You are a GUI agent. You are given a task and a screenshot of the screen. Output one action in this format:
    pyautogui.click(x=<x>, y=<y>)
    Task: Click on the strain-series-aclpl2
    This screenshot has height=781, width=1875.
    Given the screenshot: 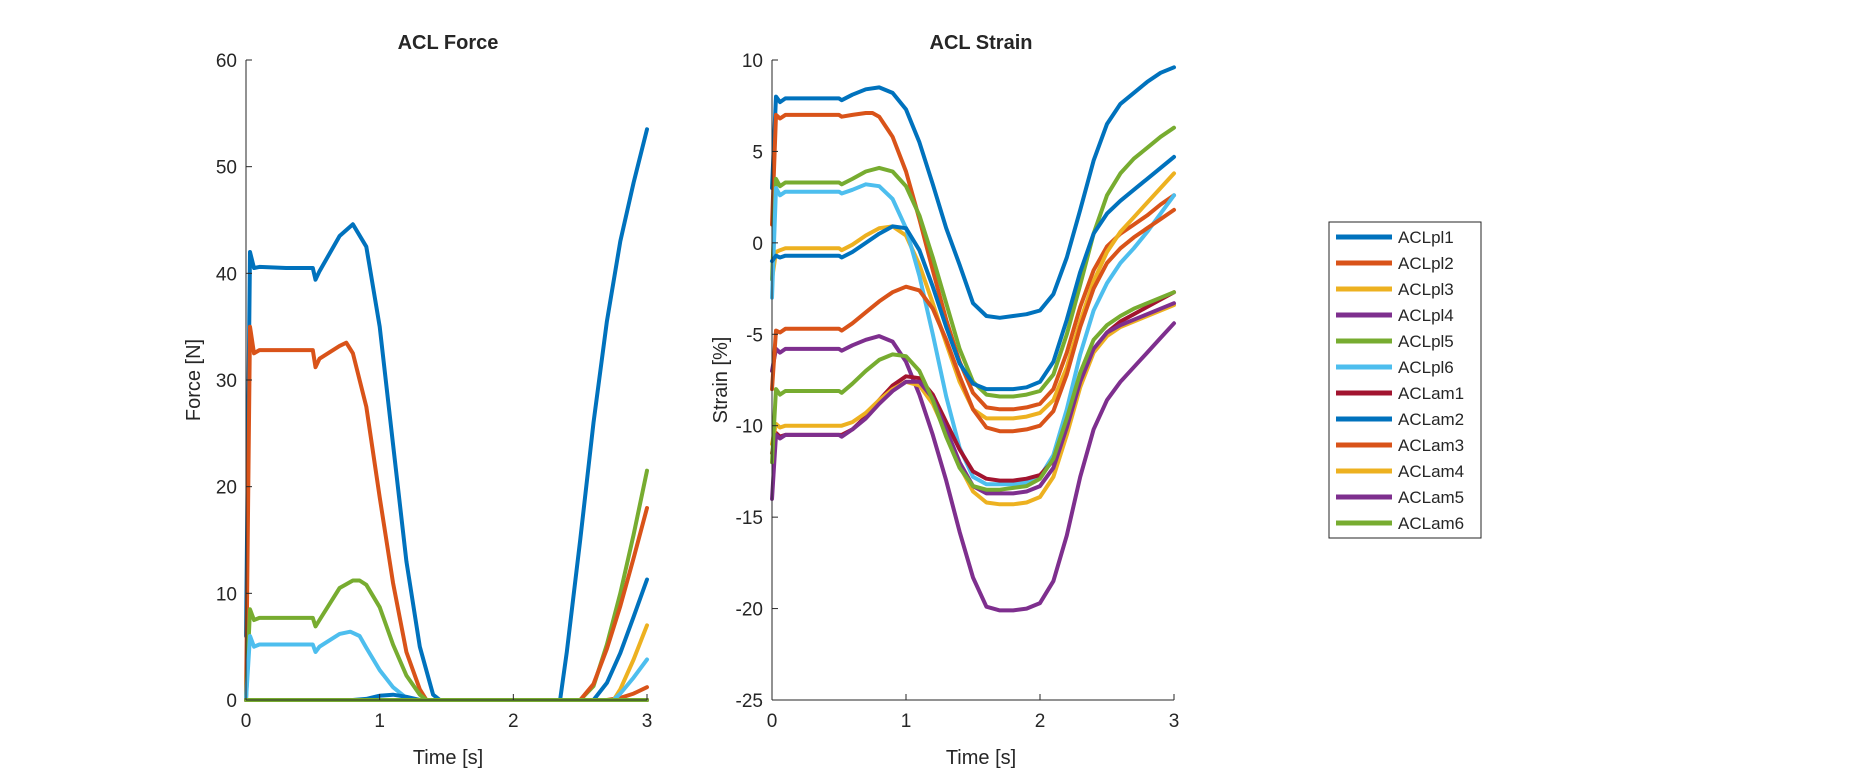 What is the action you would take?
    pyautogui.click(x=973, y=261)
    